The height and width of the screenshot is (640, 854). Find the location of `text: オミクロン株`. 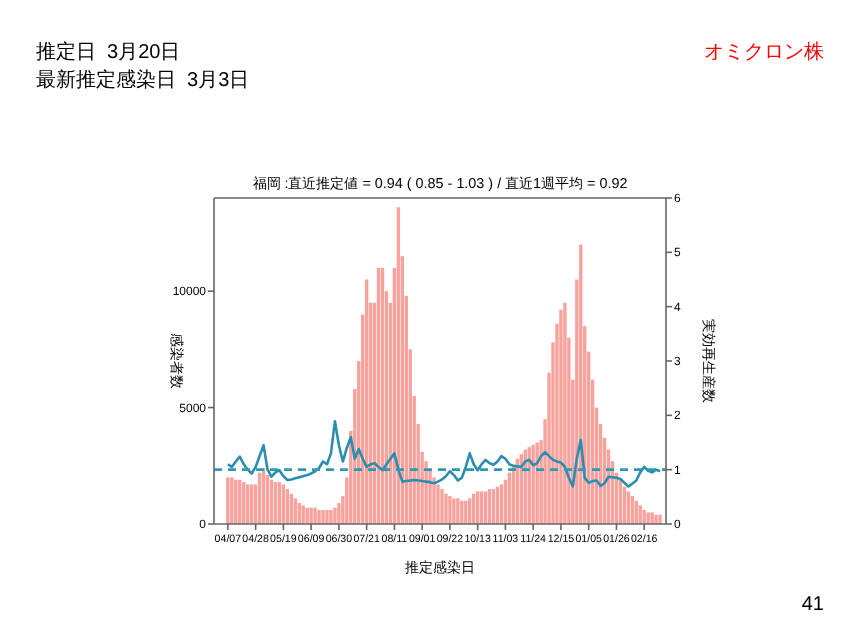

text: オミクロン株 is located at coordinates (764, 52).